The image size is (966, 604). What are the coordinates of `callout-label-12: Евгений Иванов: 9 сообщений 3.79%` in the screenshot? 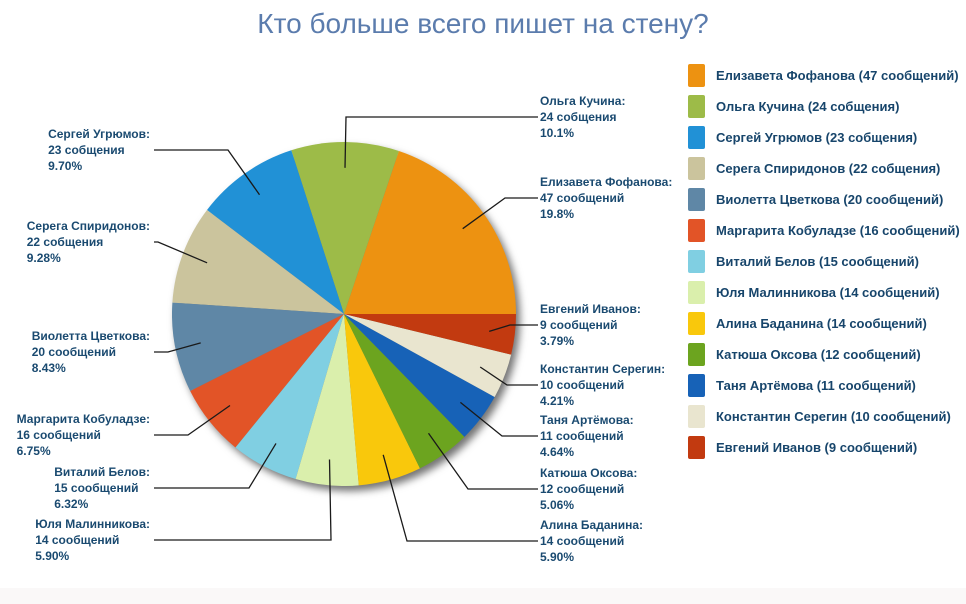 It's located at (590, 325).